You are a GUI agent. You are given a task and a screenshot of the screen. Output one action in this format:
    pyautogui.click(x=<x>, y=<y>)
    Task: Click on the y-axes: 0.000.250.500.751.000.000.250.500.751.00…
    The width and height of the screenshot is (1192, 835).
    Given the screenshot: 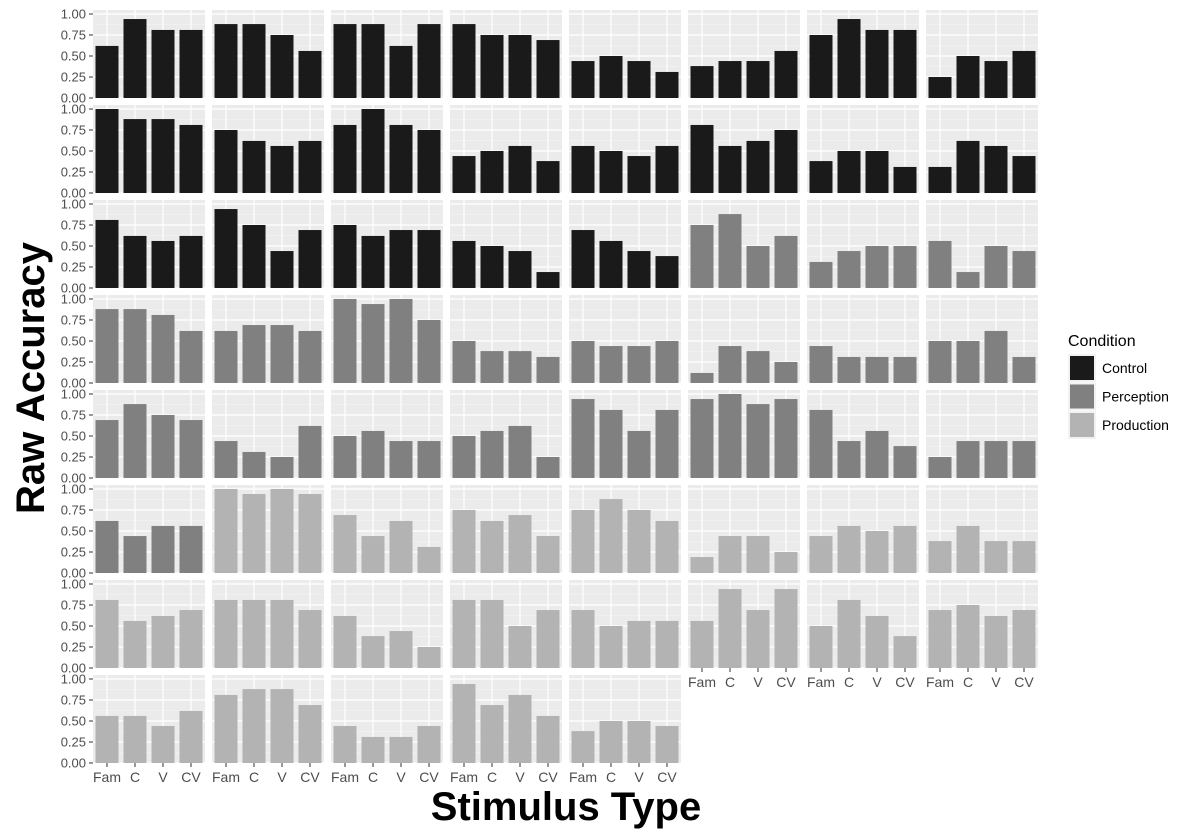 What is the action you would take?
    pyautogui.click(x=77, y=389)
    